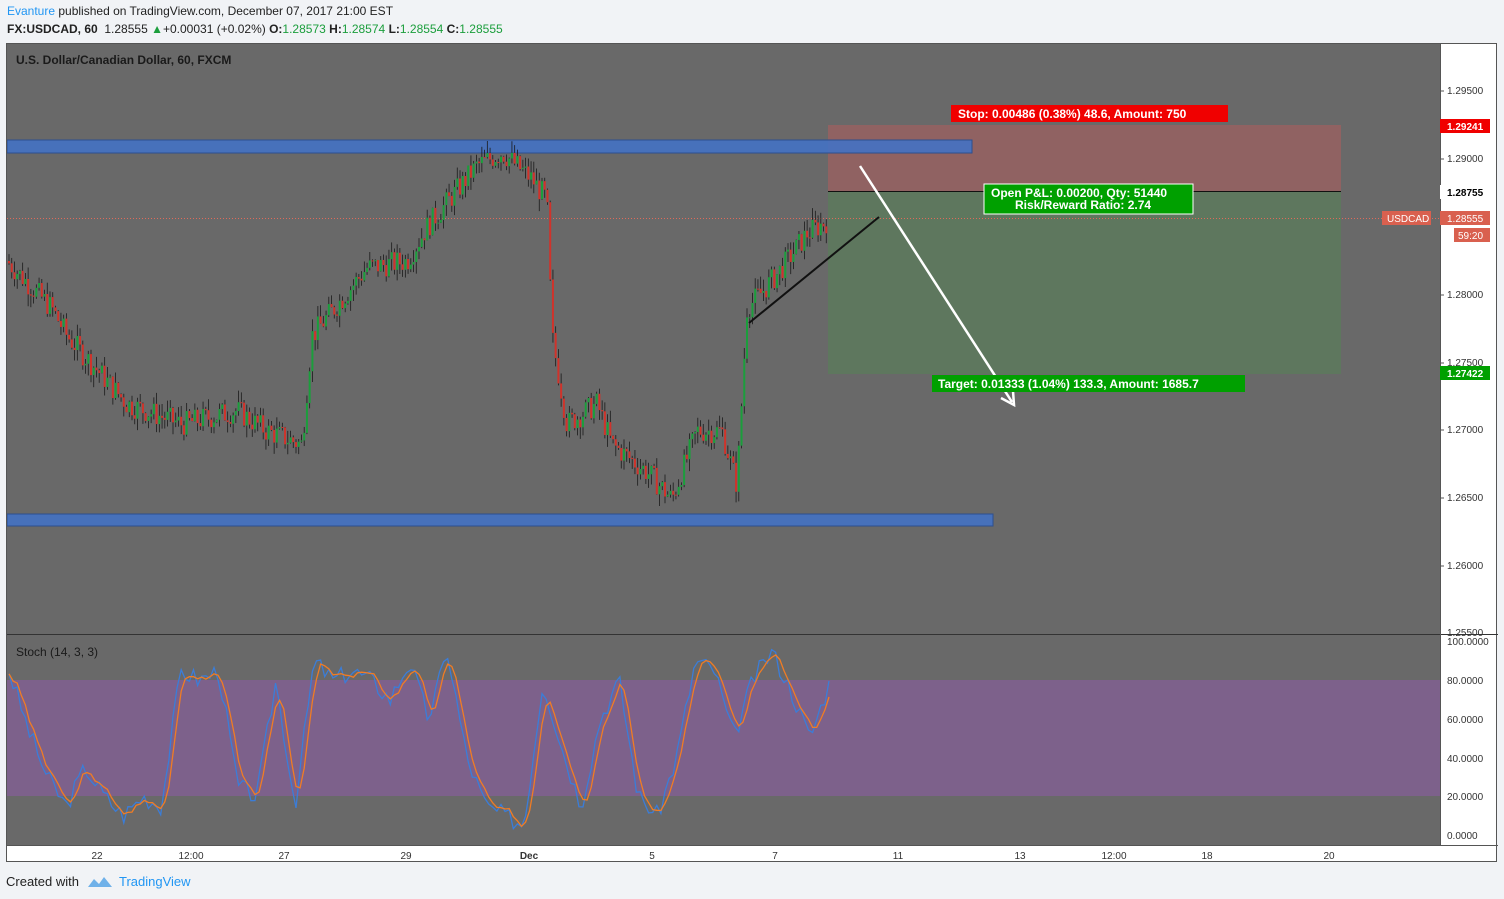  Describe the element at coordinates (1465, 193) in the screenshot. I see `entry-price-text: 1.28755` at that location.